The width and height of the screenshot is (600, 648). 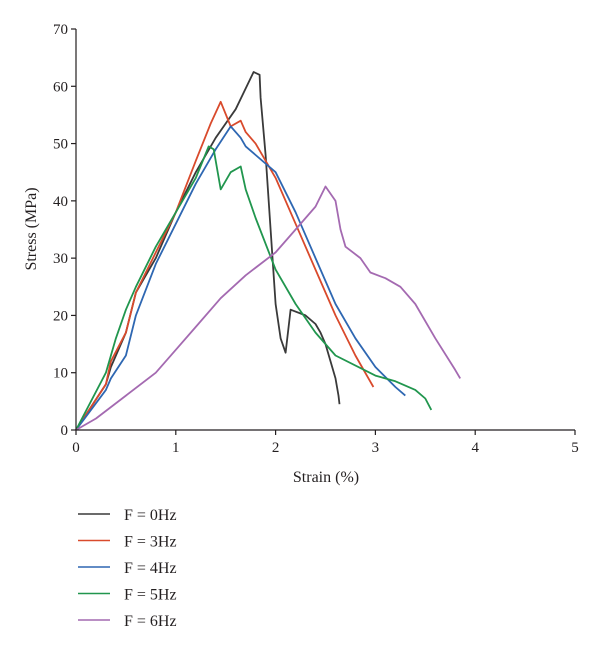 What do you see at coordinates (475, 448) in the screenshot?
I see `x-tick-label: 4` at bounding box center [475, 448].